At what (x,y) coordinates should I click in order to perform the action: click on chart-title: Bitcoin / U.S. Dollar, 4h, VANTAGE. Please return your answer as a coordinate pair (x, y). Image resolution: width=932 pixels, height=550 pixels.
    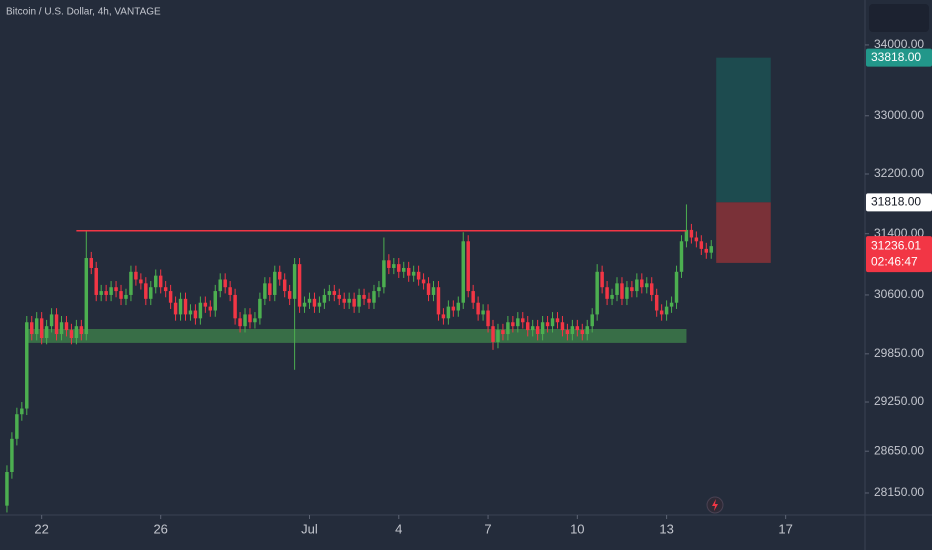
    Looking at the image, I should click on (83, 12).